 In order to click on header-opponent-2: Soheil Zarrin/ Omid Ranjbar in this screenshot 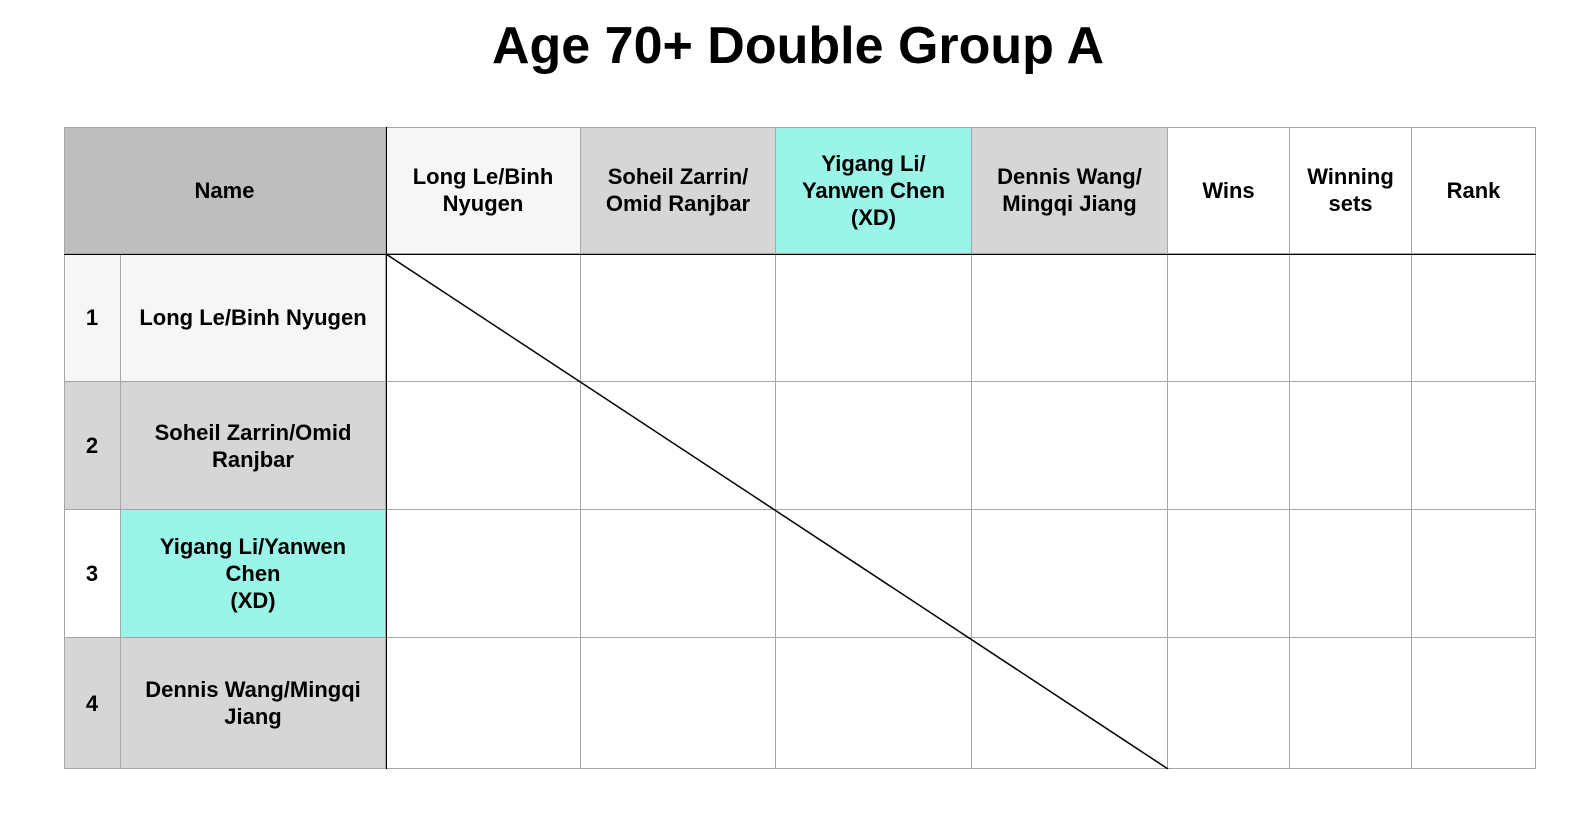, I will do `click(678, 190)`.